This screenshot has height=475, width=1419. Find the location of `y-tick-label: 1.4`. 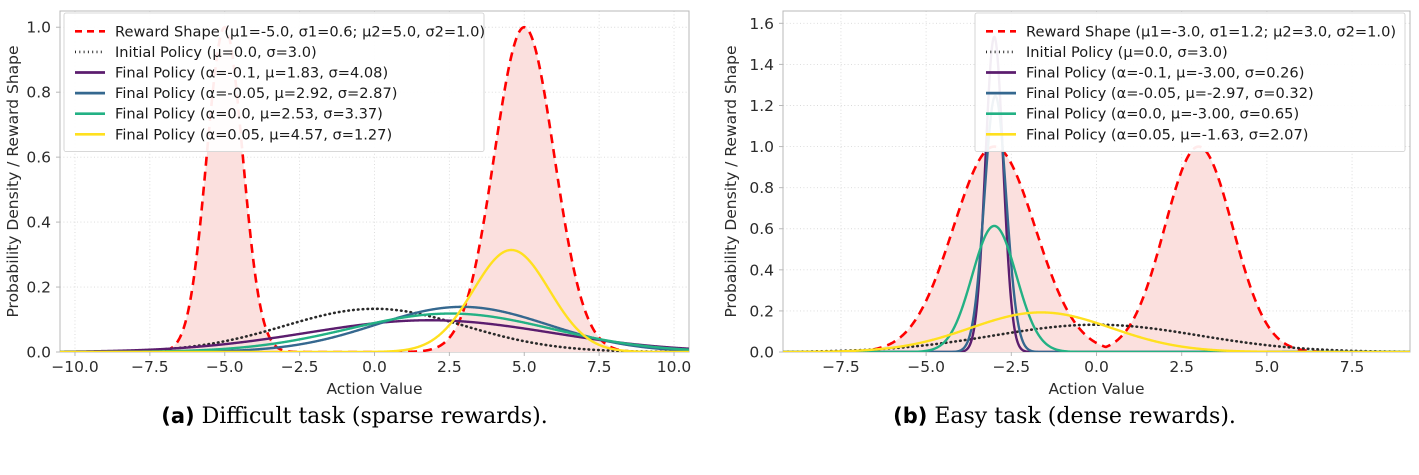

y-tick-label: 1.4 is located at coordinates (761, 65).